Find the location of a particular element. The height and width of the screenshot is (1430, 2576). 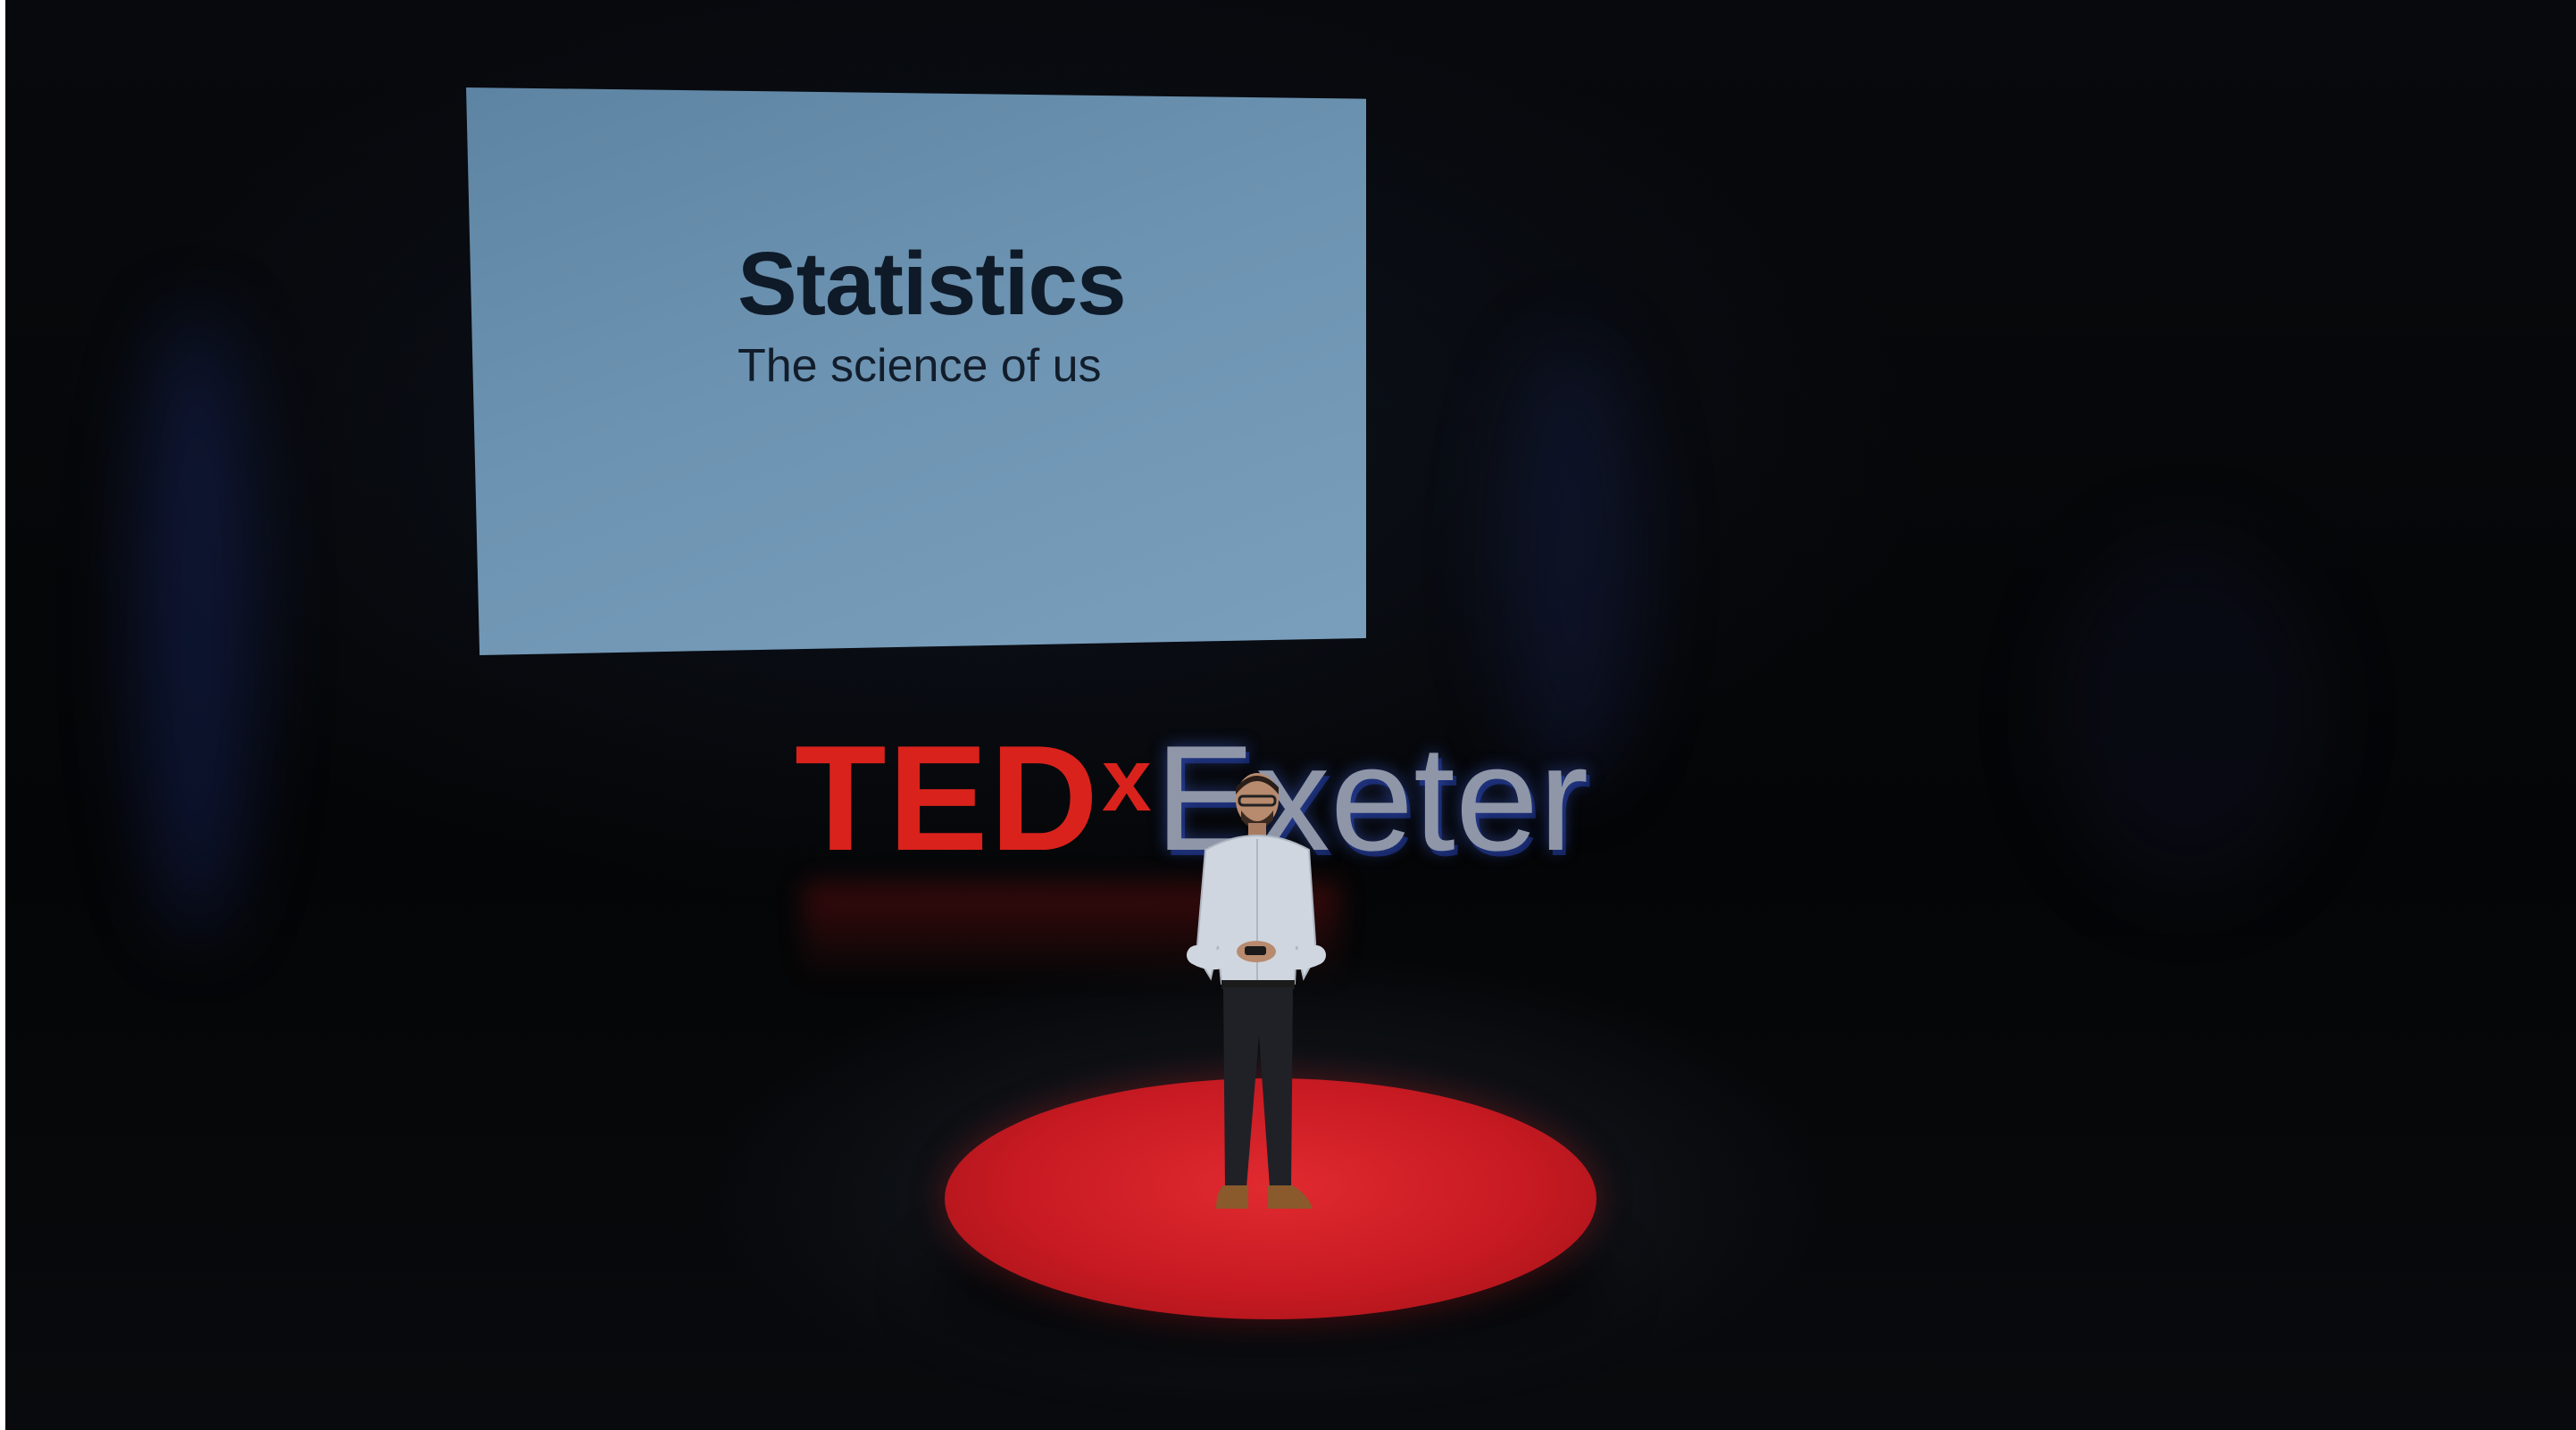

left-shoe is located at coordinates (1232, 1197).